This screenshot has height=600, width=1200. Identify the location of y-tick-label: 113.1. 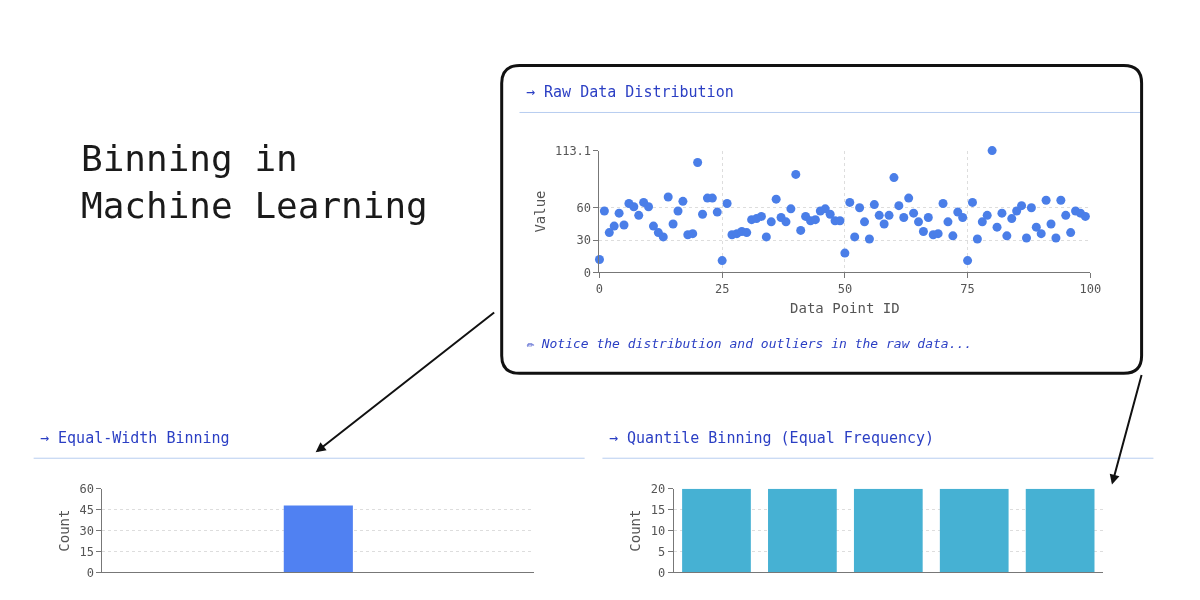
(573, 150).